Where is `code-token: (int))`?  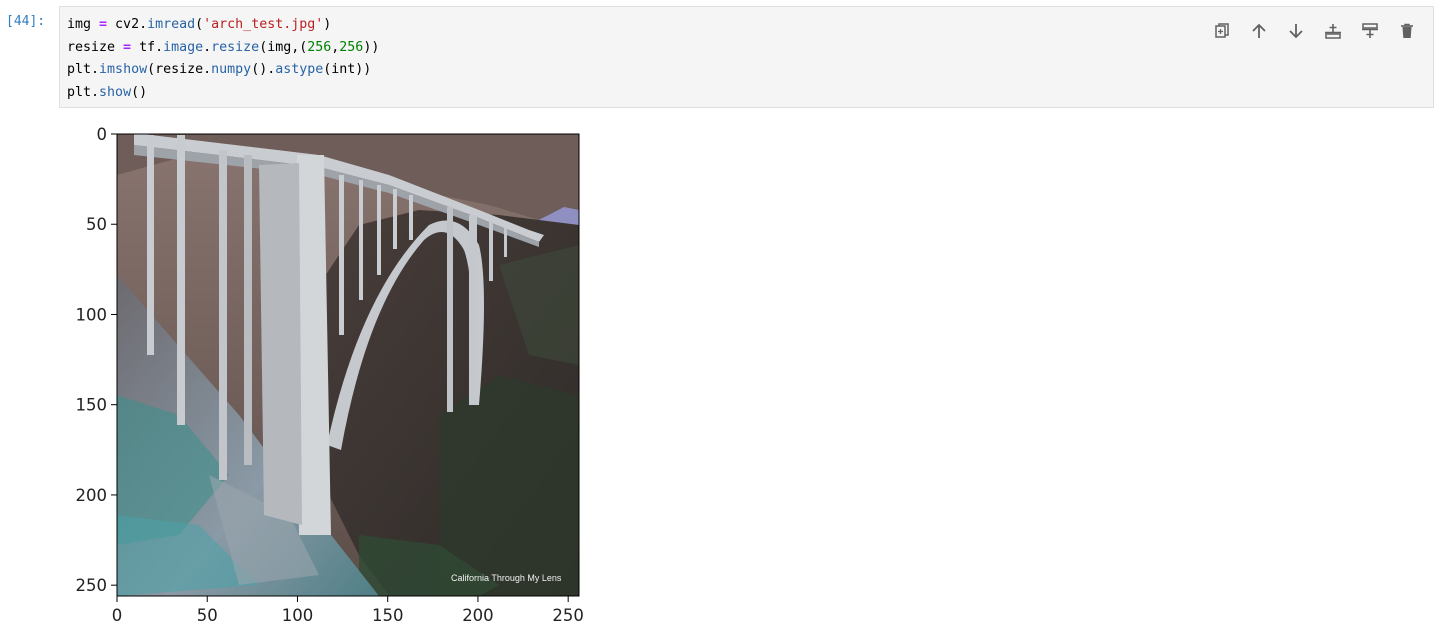 code-token: (int)) is located at coordinates (347, 70).